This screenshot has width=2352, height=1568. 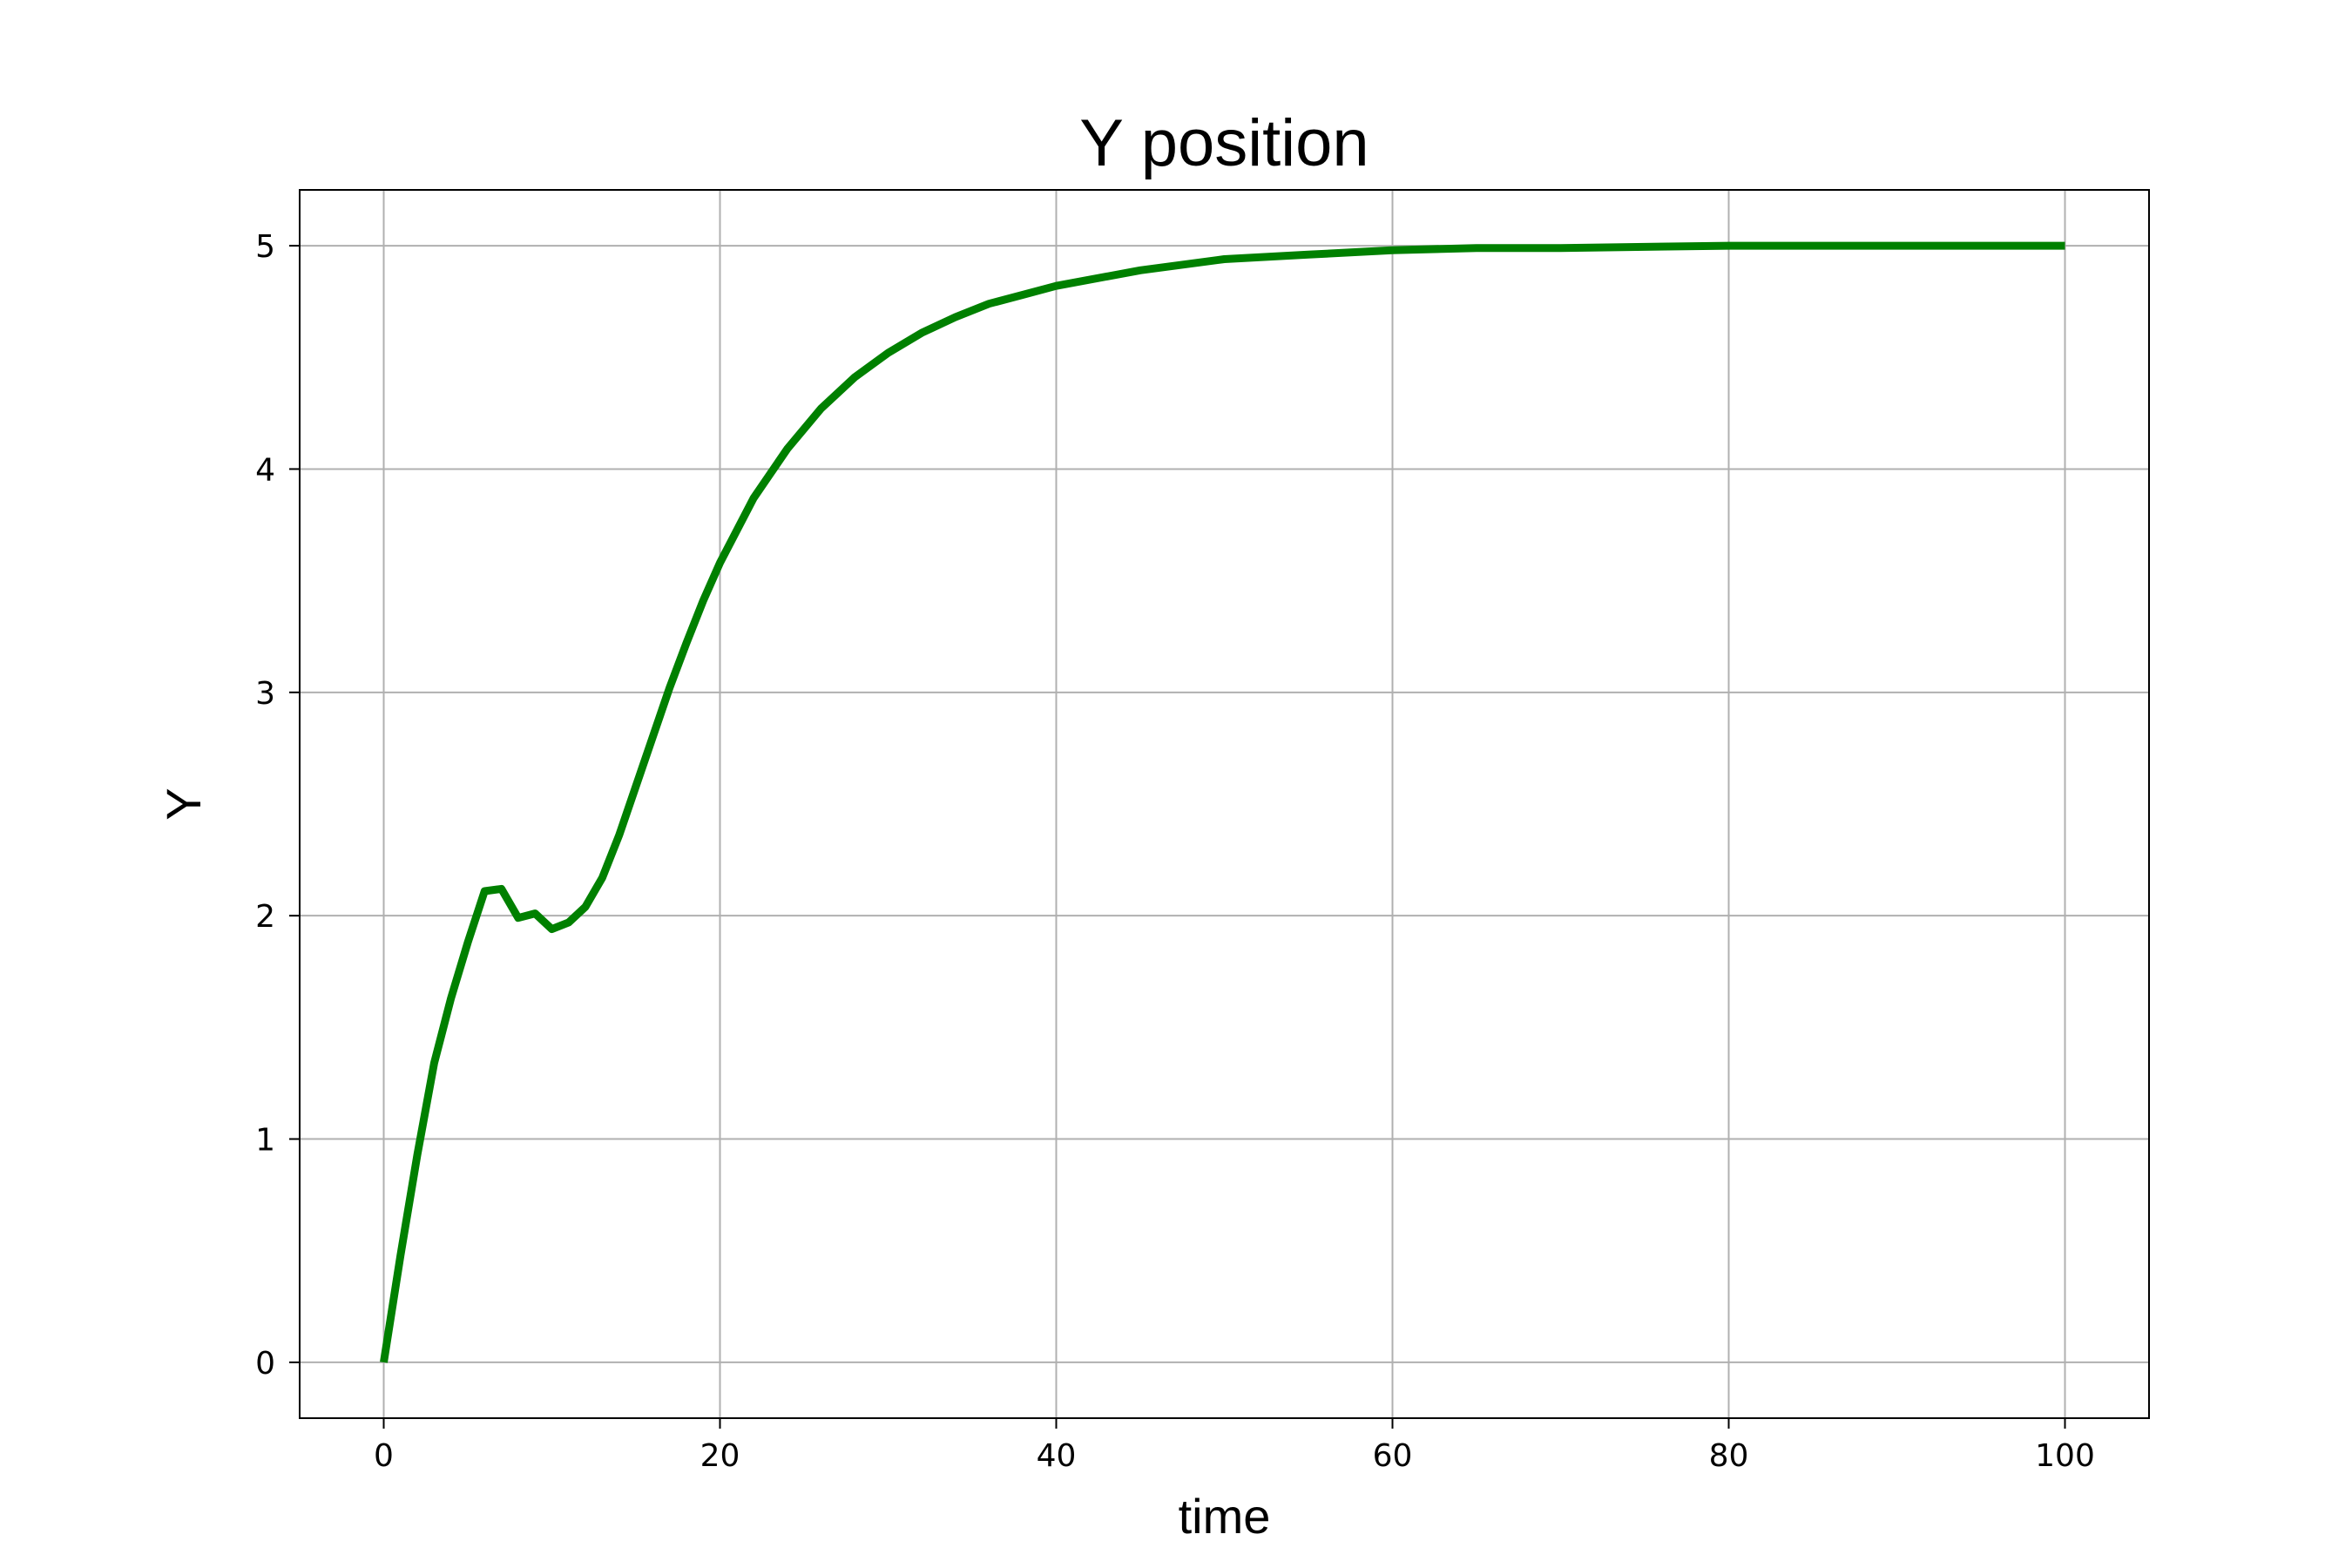 What do you see at coordinates (1393, 1456) in the screenshot?
I see `x-tick-label: 60` at bounding box center [1393, 1456].